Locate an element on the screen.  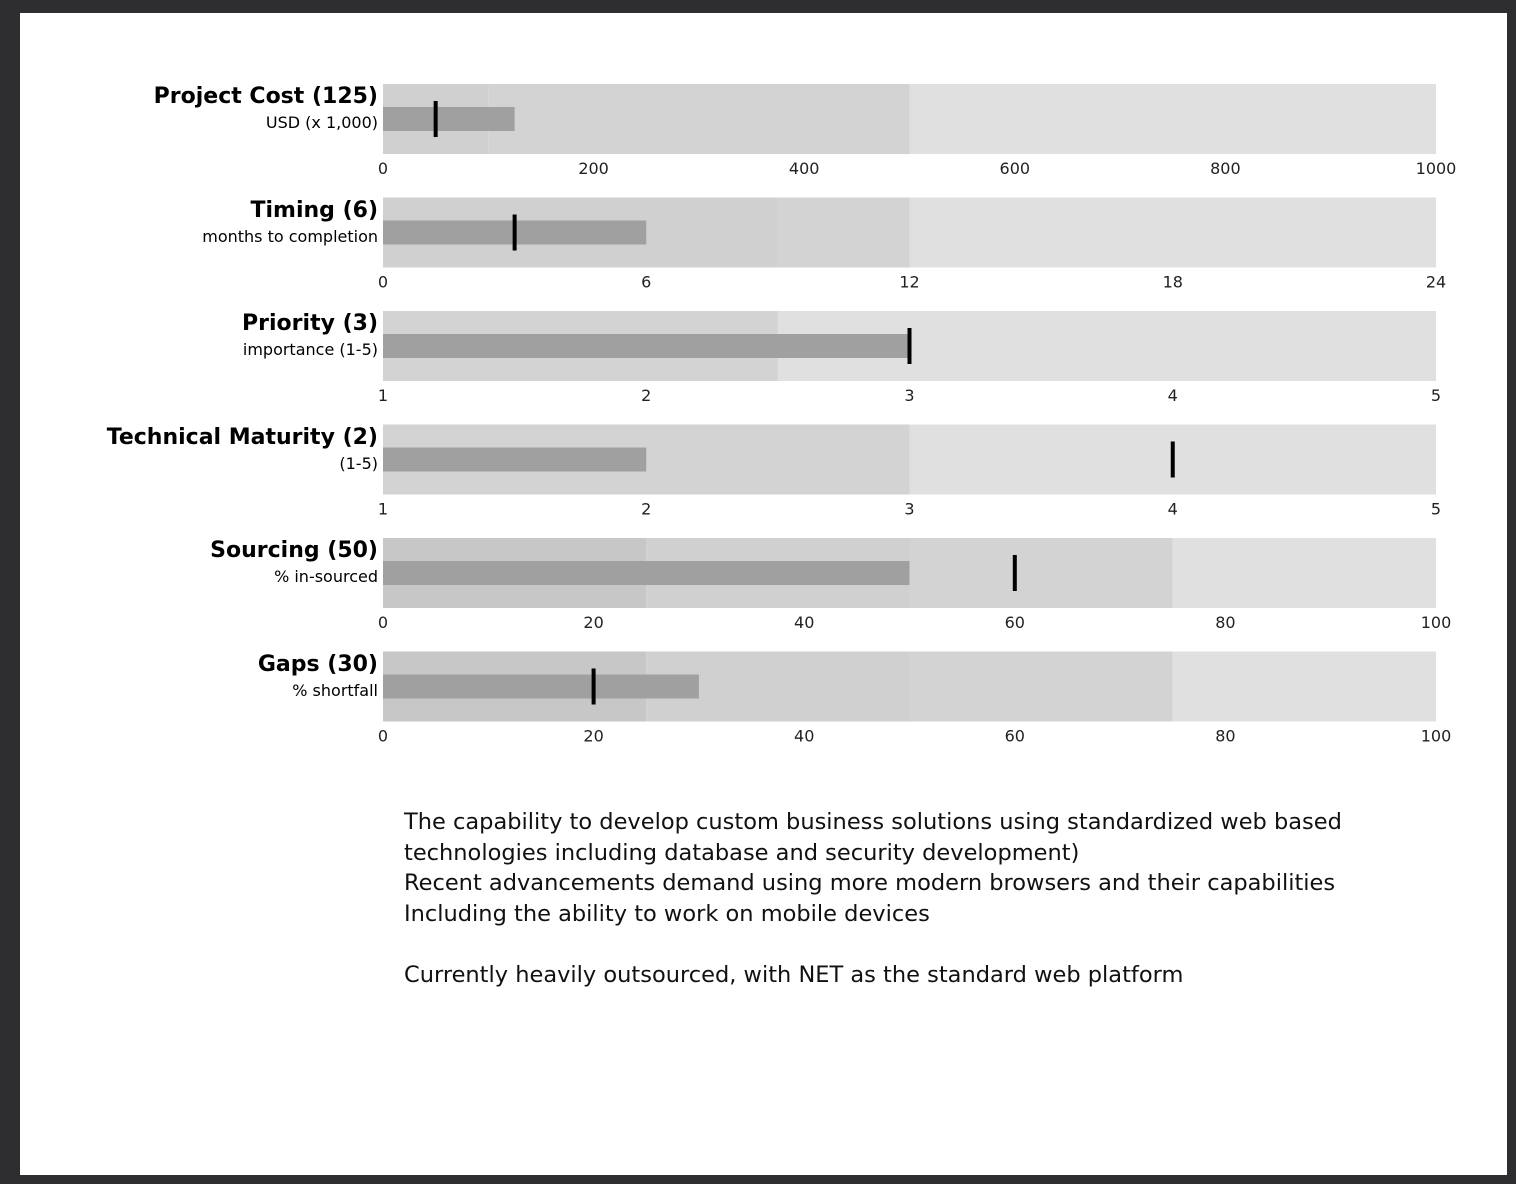
tick-label: 6 is located at coordinates (646, 282).